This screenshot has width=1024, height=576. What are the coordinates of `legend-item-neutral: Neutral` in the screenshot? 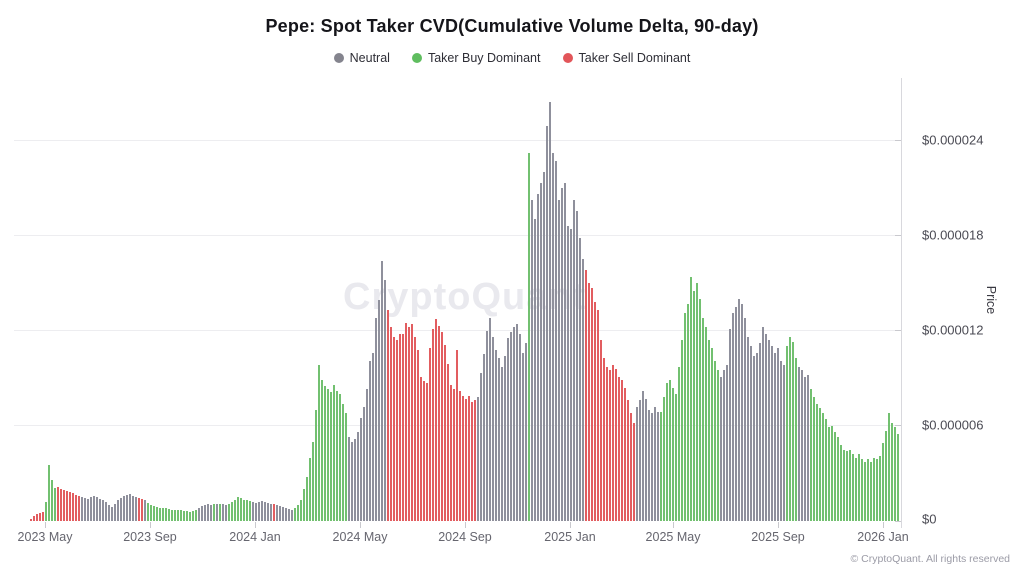 It's located at (361, 58).